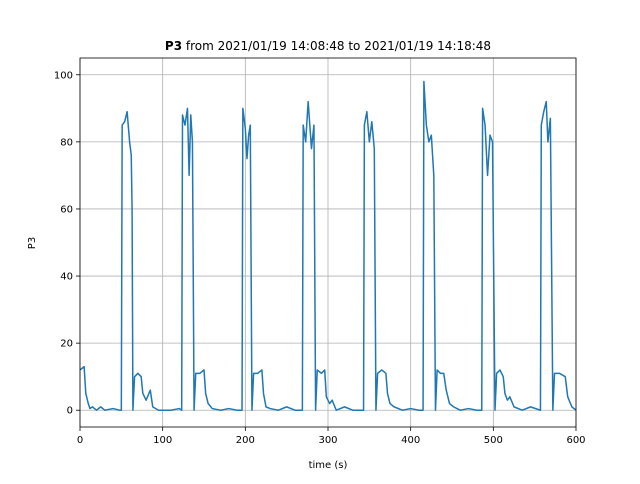  I want to click on y-tick-label: 40, so click(66, 277).